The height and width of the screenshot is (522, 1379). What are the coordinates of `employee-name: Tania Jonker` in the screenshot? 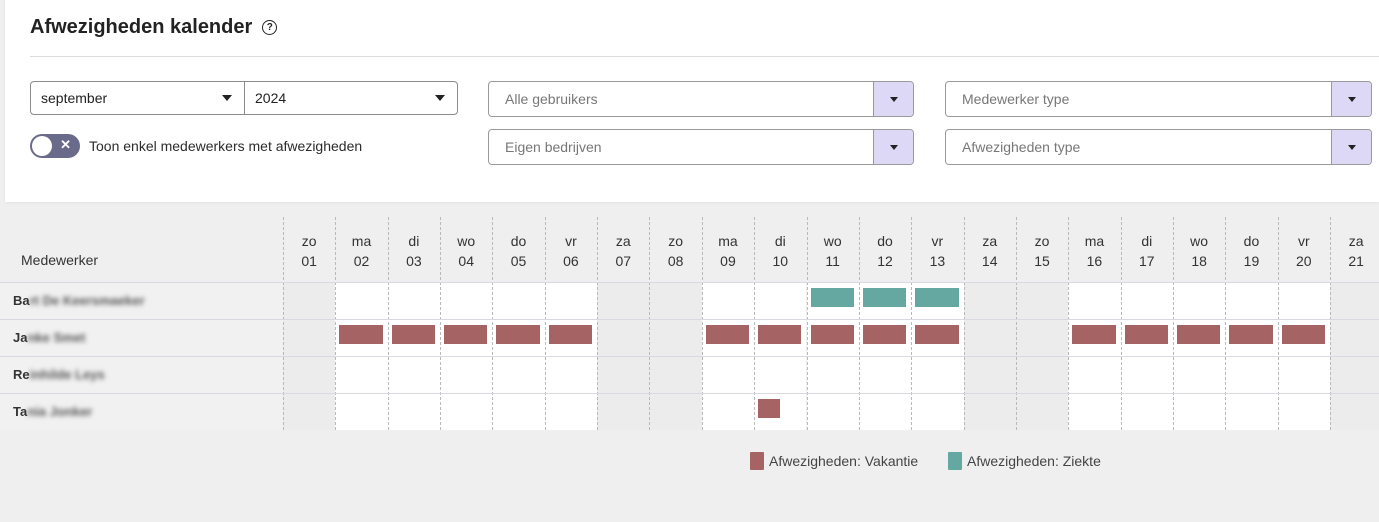 It's located at (52, 411).